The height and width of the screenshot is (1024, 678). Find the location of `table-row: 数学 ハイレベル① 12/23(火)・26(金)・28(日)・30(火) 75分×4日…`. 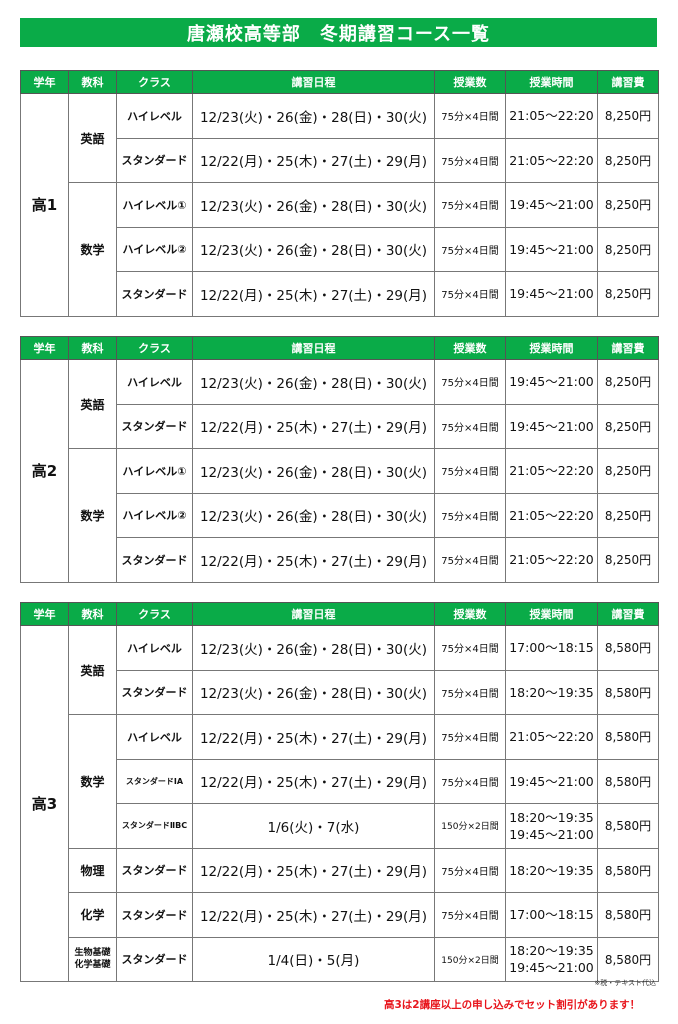

table-row: 数学 ハイレベル① 12/23(火)・26(金)・28(日)・30(火) 75分×4日… is located at coordinates (340, 249).